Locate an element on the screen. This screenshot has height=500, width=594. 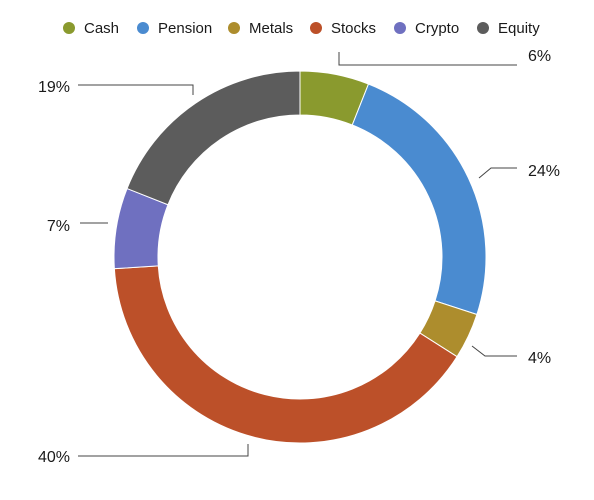
legend-item-pension: Pension is located at coordinates (174, 28).